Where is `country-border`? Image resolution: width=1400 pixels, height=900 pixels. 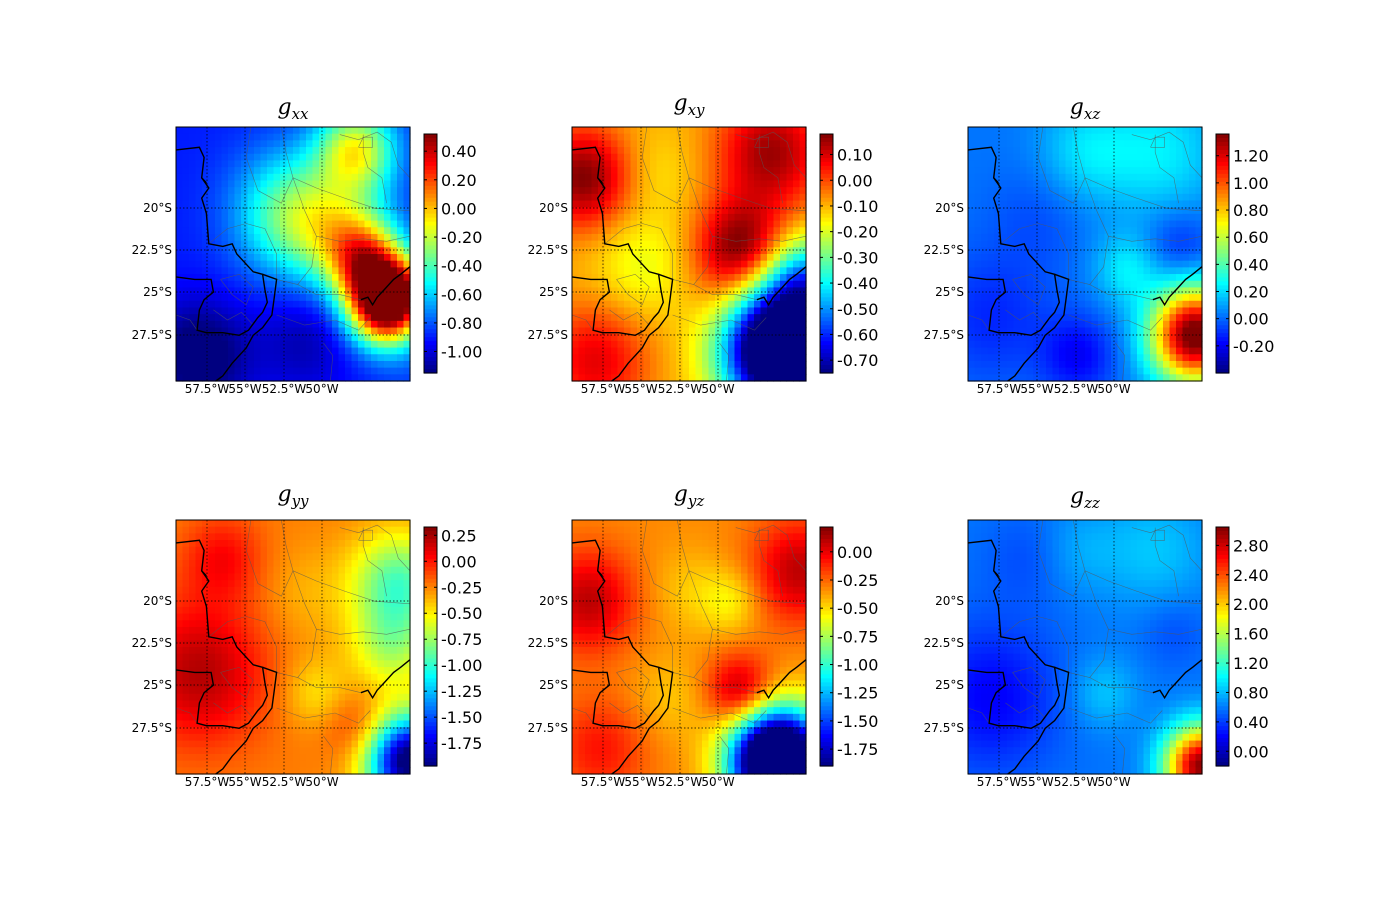
country-border is located at coordinates (1038, 327).